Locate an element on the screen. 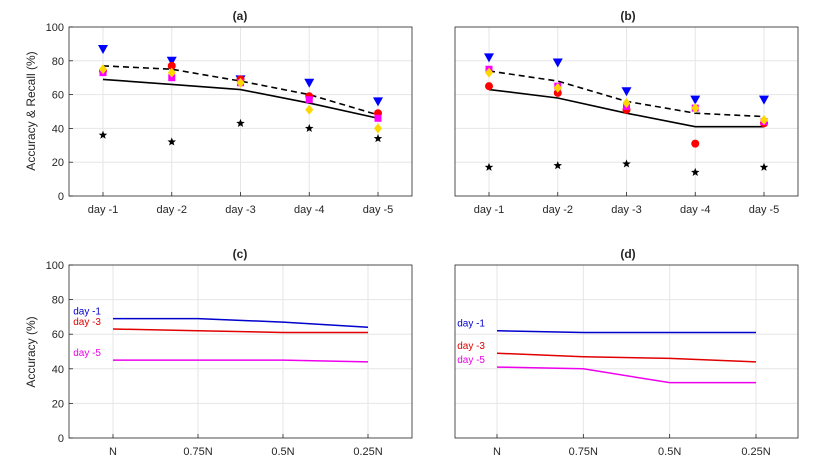 Image resolution: width=830 pixels, height=466 pixels. panel-c-y-tick-label: 100 is located at coordinates (55, 266).